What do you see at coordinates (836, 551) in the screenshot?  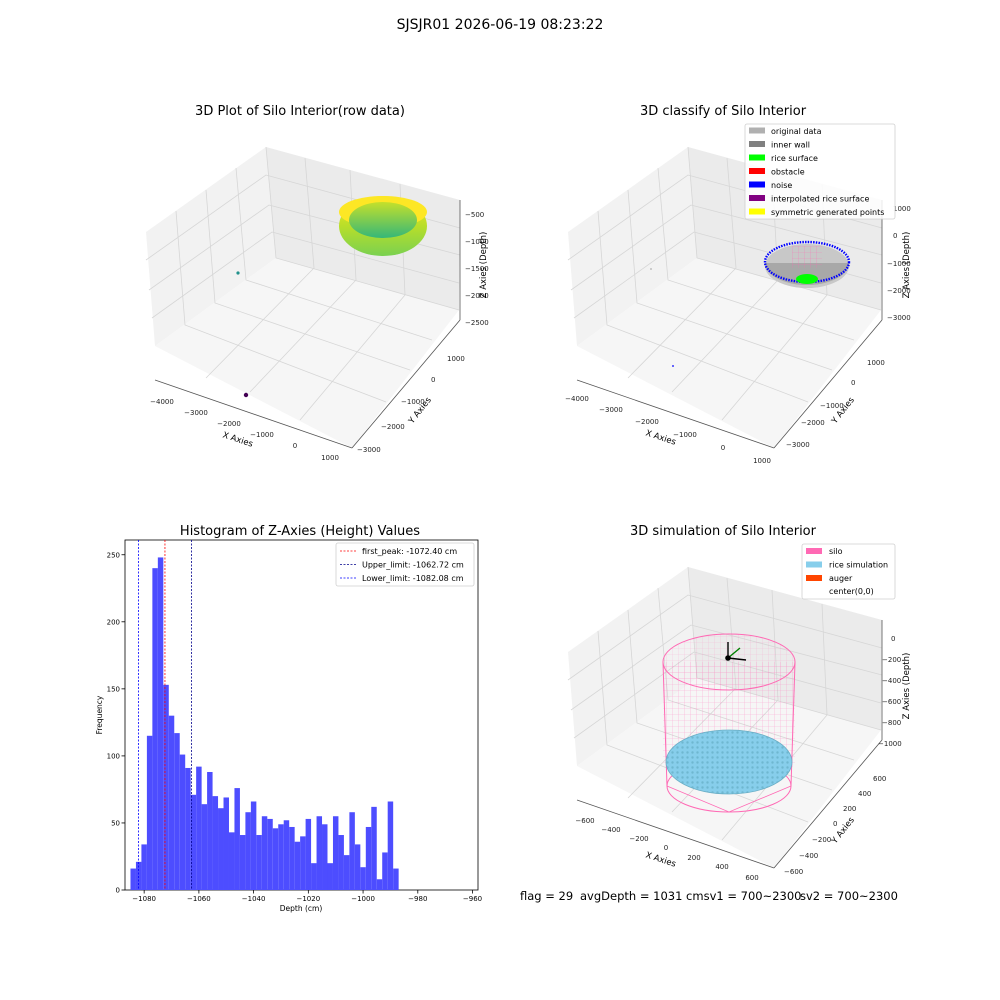 I see `legend-label: silo` at bounding box center [836, 551].